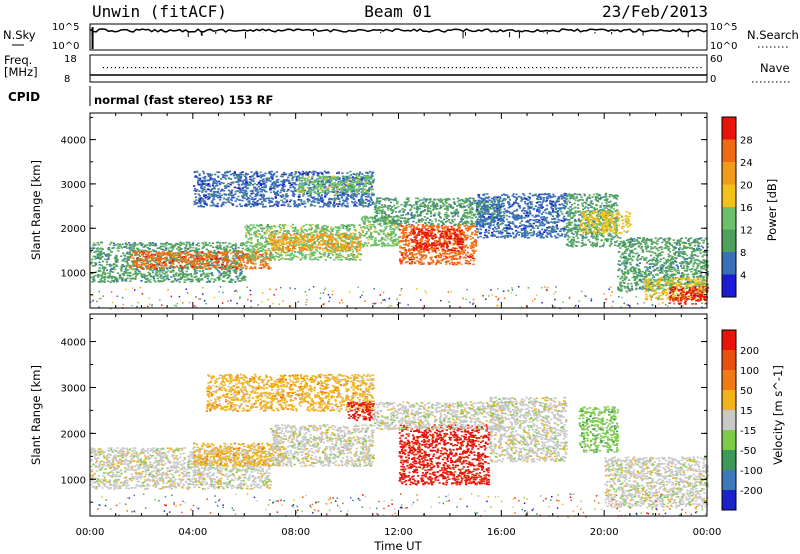 The height and width of the screenshot is (554, 800). I want to click on beam-title: Beam 01, so click(397, 11).